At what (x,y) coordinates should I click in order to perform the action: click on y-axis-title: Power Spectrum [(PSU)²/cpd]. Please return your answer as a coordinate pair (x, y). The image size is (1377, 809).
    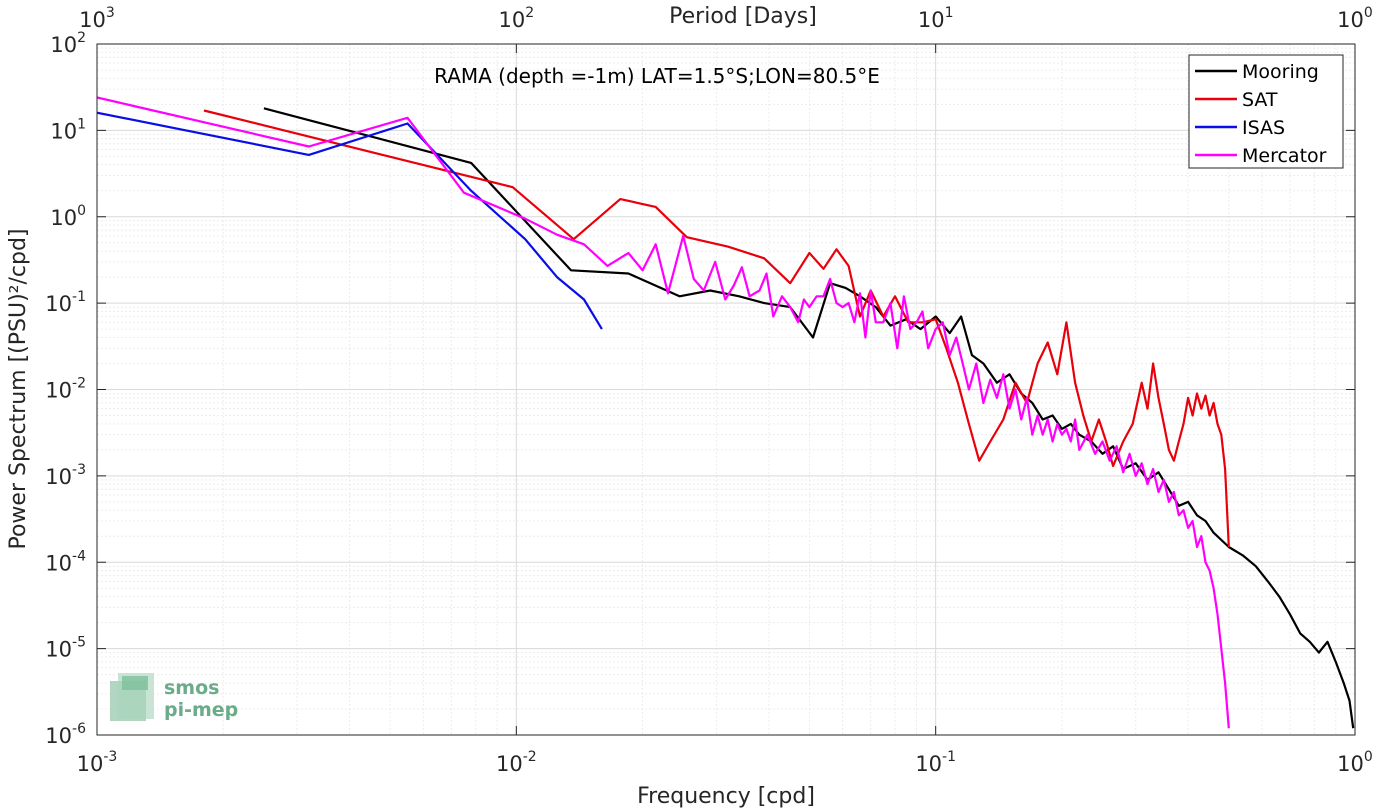
    Looking at the image, I should click on (18, 388).